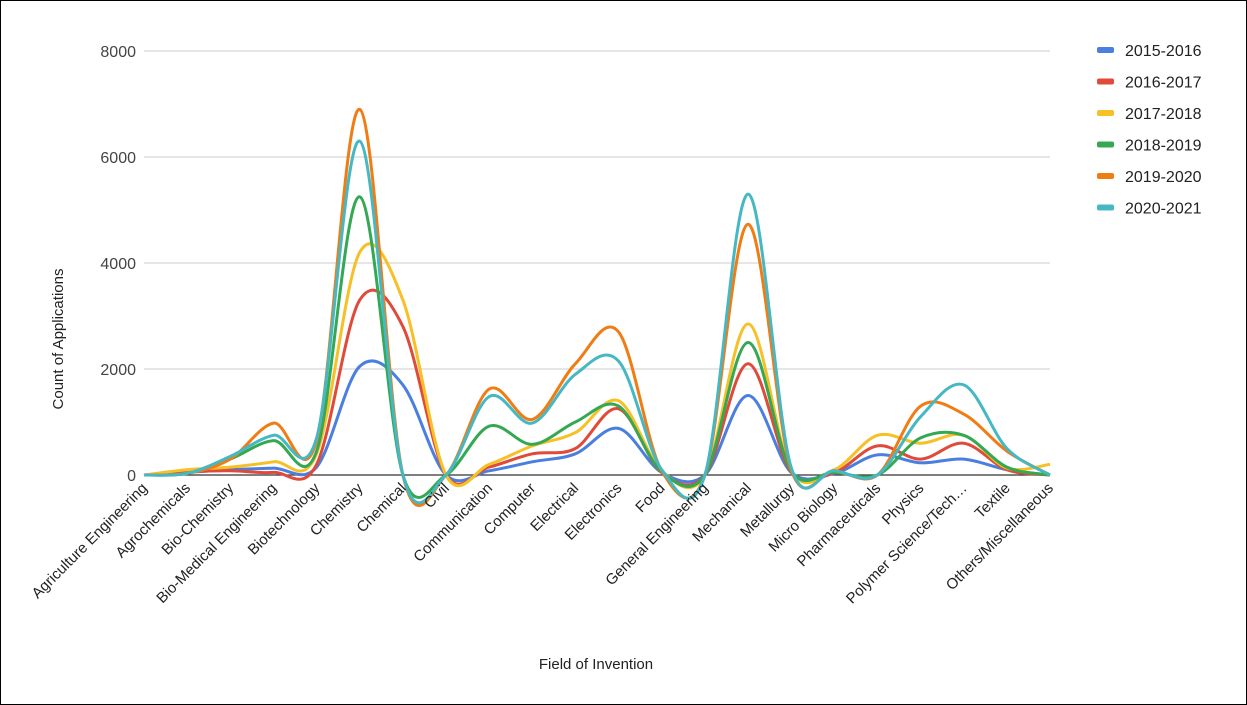 The image size is (1247, 705). What do you see at coordinates (153, 521) in the screenshot?
I see `x-tick-label: Agrochemicals` at bounding box center [153, 521].